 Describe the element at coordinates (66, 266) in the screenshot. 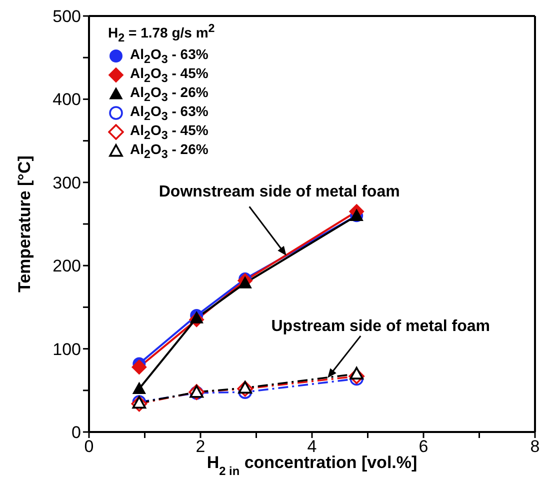

I see `y-tick-label: 200` at that location.